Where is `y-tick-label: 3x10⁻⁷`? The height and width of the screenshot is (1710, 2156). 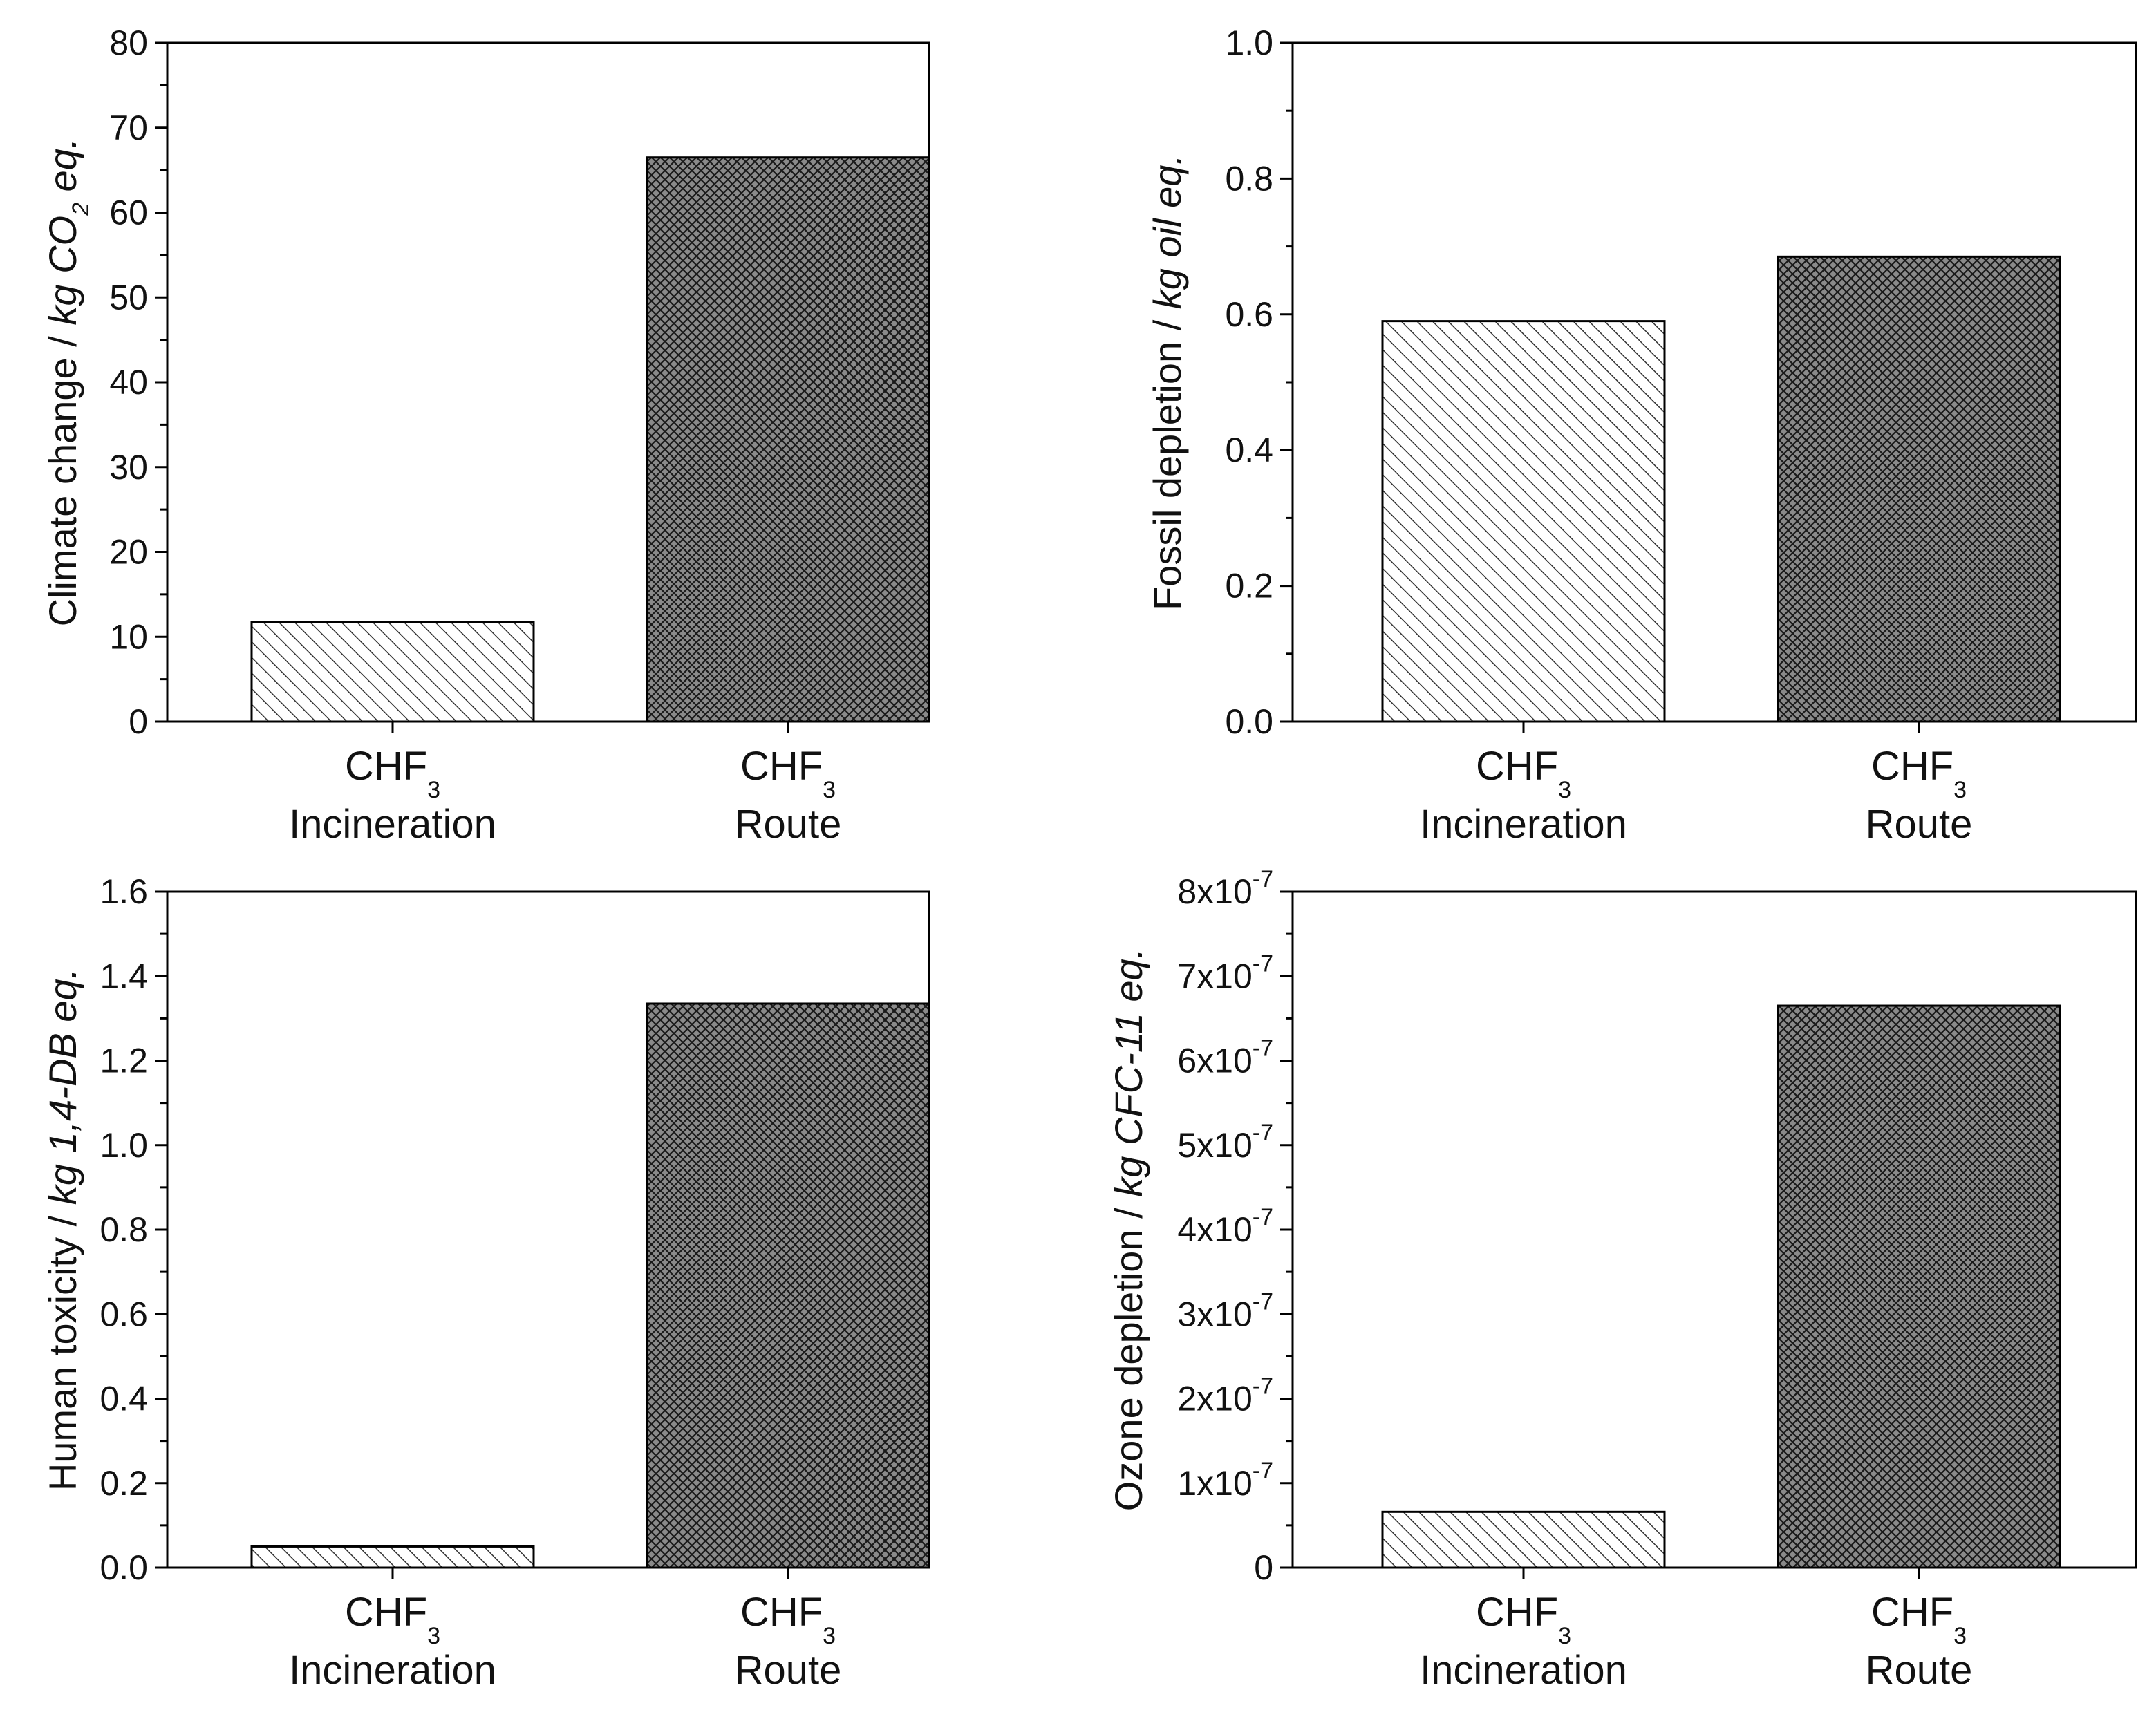
y-tick-label: 3x10⁻⁷ is located at coordinates (1225, 1310).